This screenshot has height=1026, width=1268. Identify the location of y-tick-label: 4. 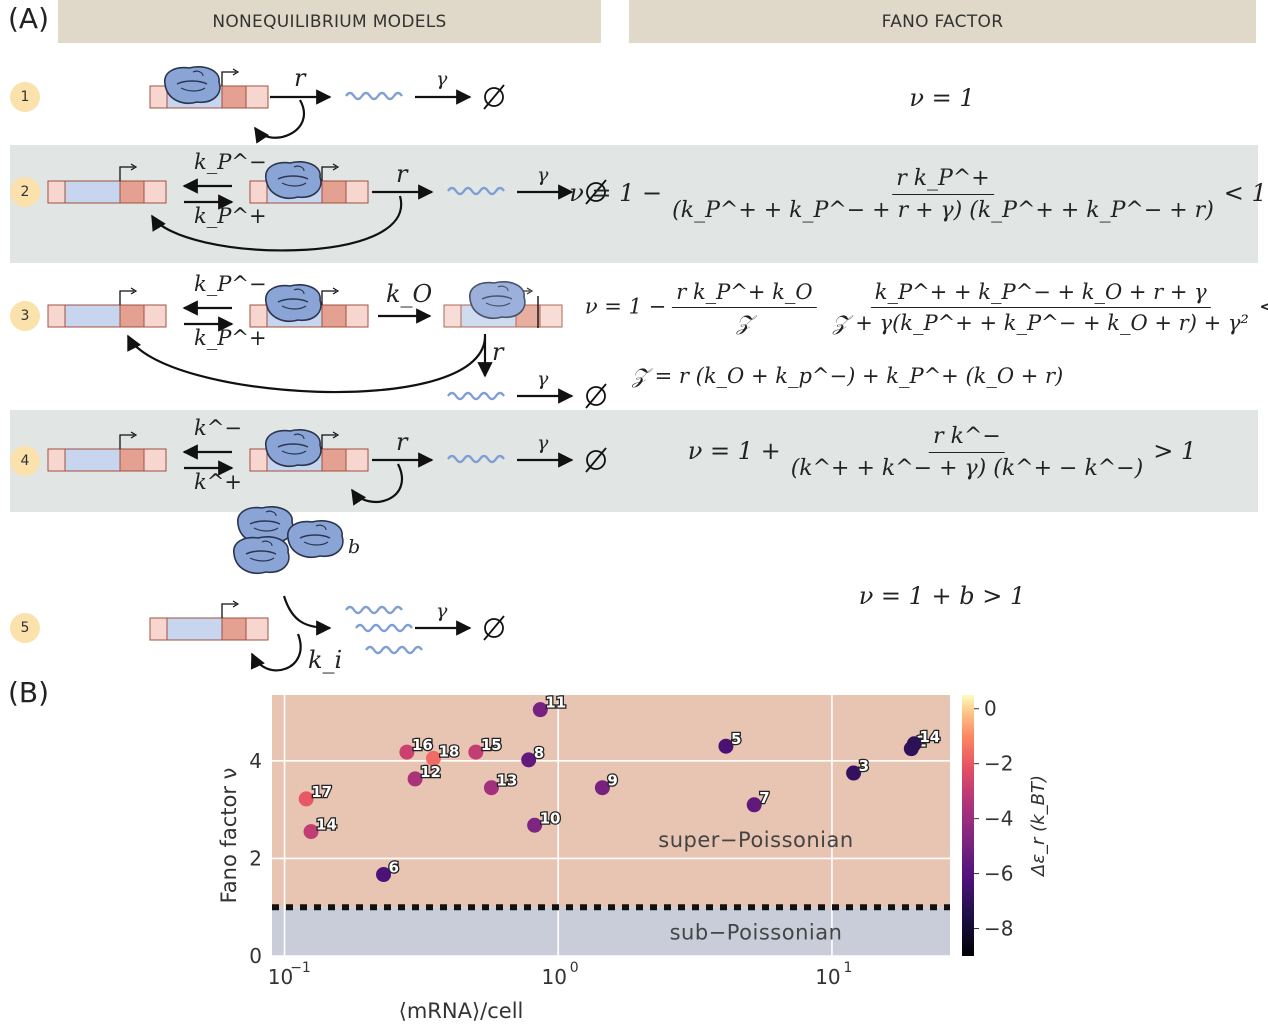
(255, 761).